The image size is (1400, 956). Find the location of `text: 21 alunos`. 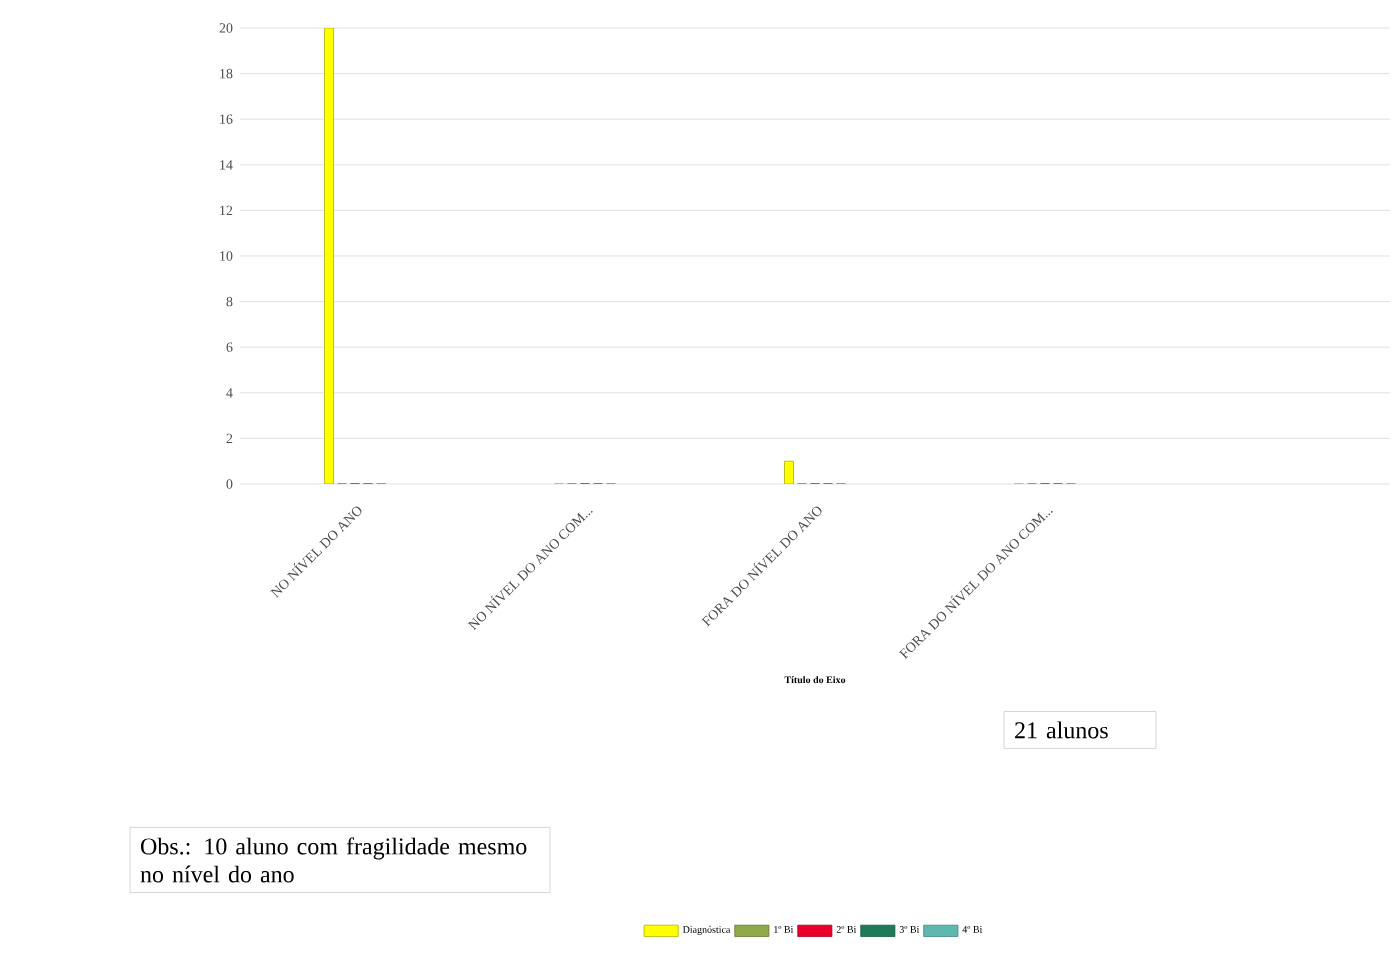

text: 21 alunos is located at coordinates (1061, 730).